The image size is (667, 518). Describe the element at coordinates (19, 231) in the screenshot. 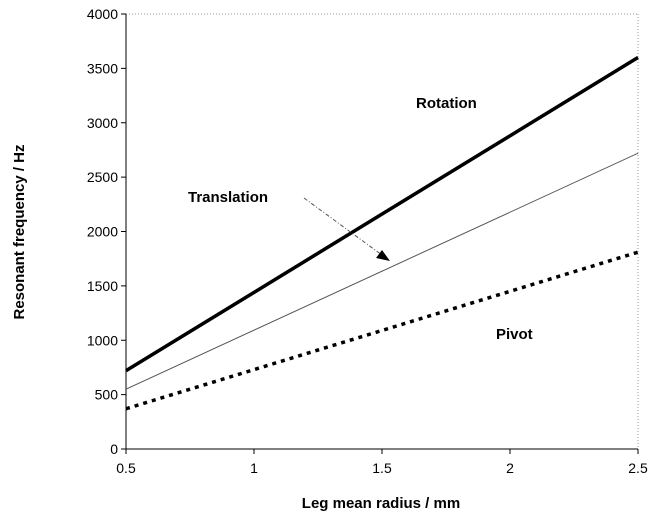

I see `y-axis-title: Resonant frequency / Hz` at that location.